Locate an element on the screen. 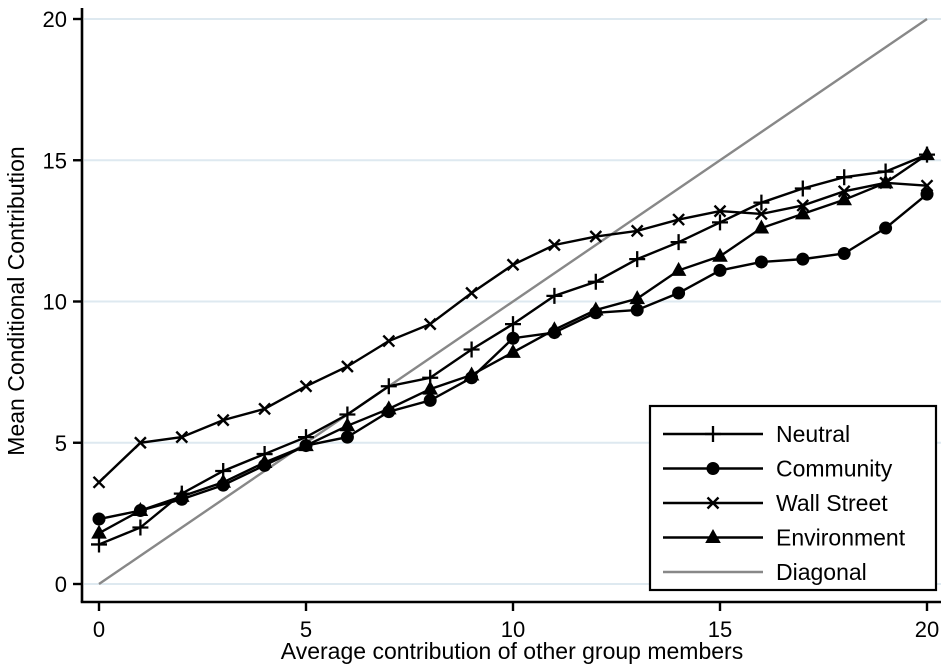 The width and height of the screenshot is (945, 670). legend-item-environment: Environment is located at coordinates (784, 538).